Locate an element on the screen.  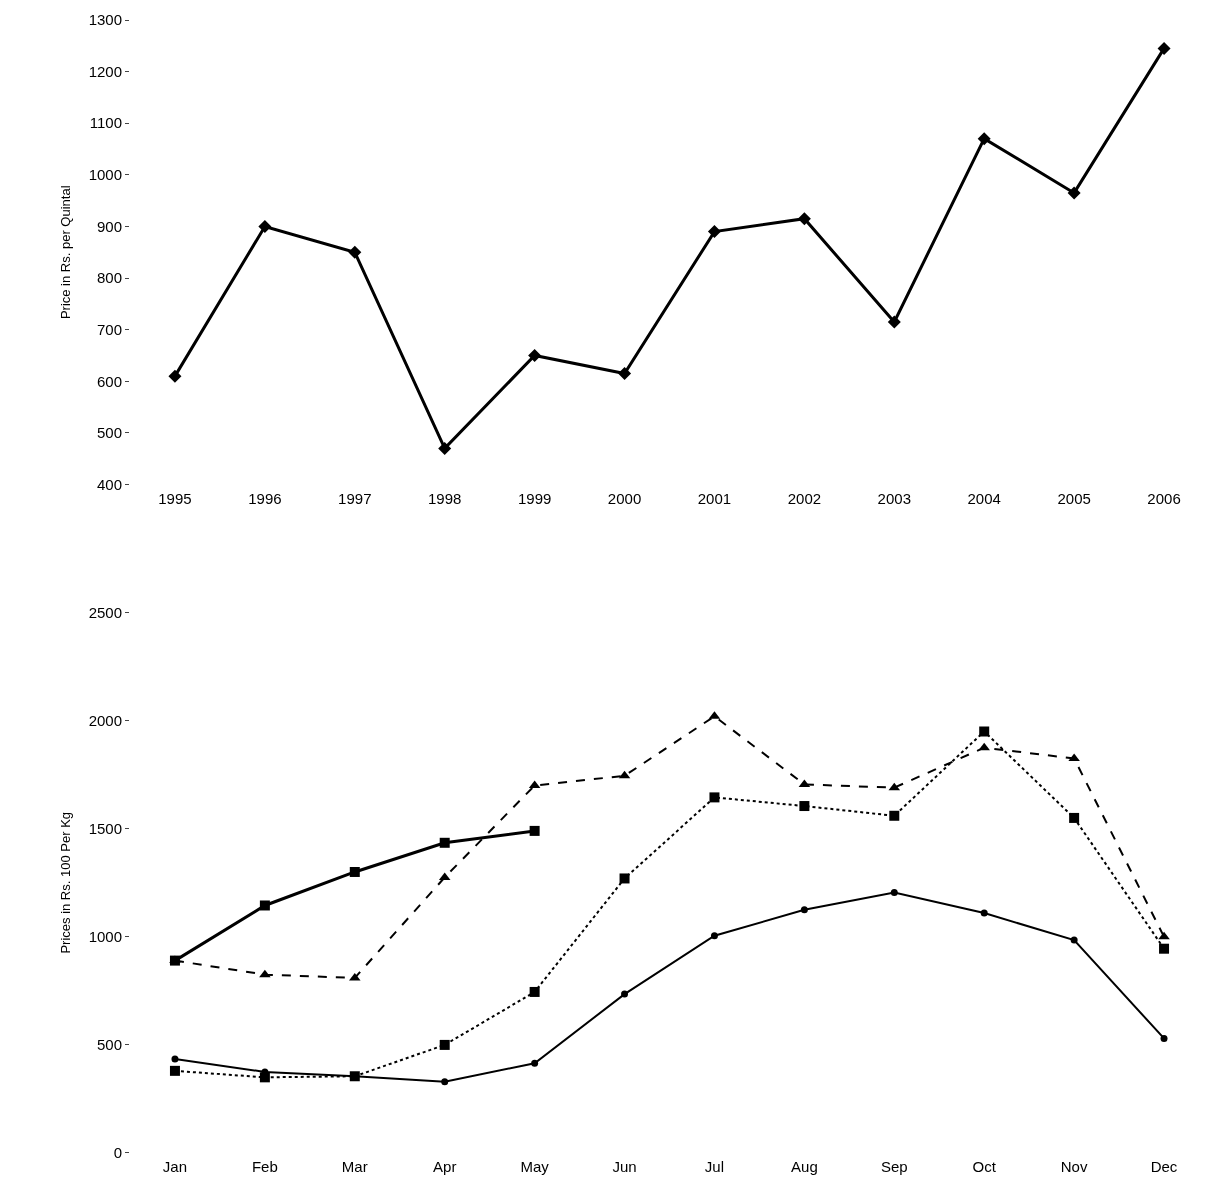
x-tick-label: 1996 is located at coordinates (265, 498).